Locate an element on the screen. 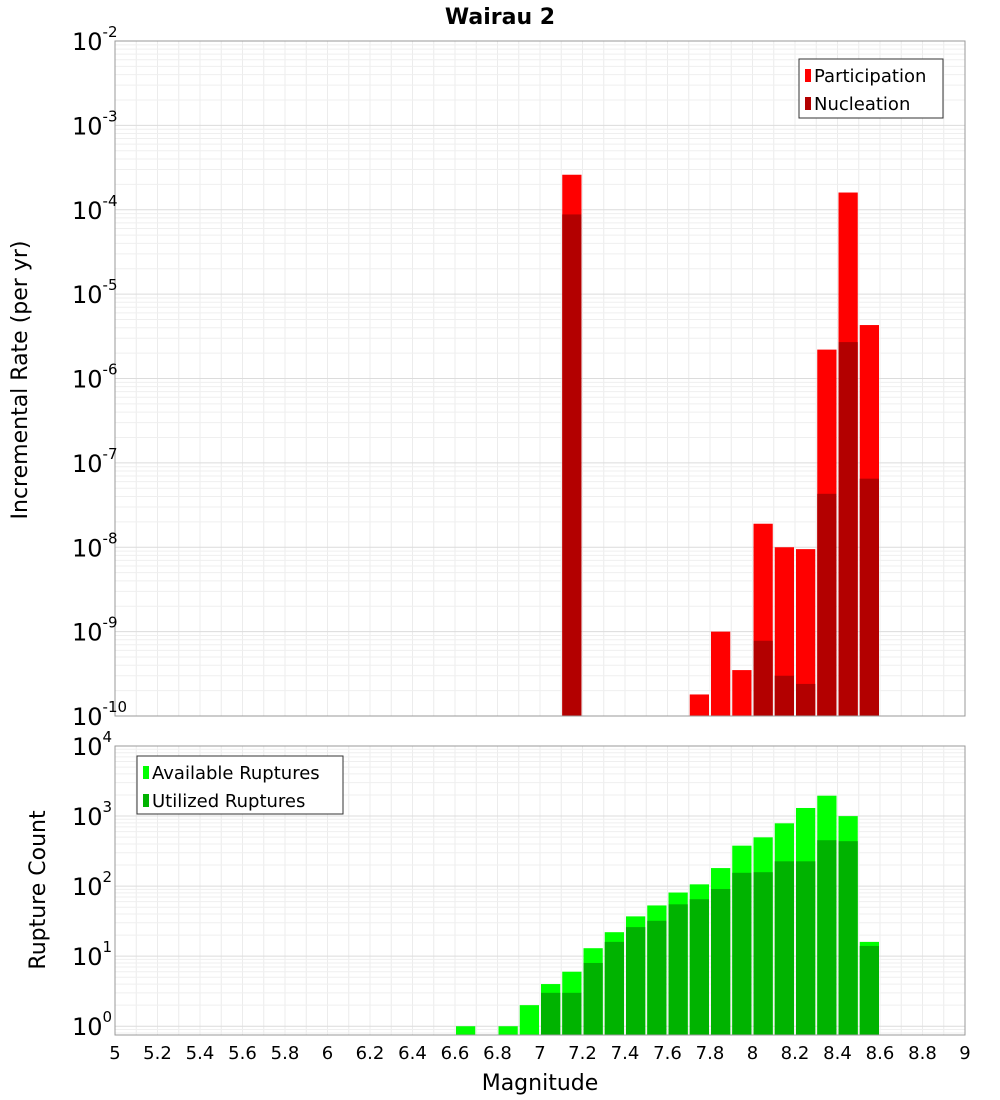 This screenshot has height=1100, width=1000. y-tick-exponent: -8 is located at coordinates (110, 538).